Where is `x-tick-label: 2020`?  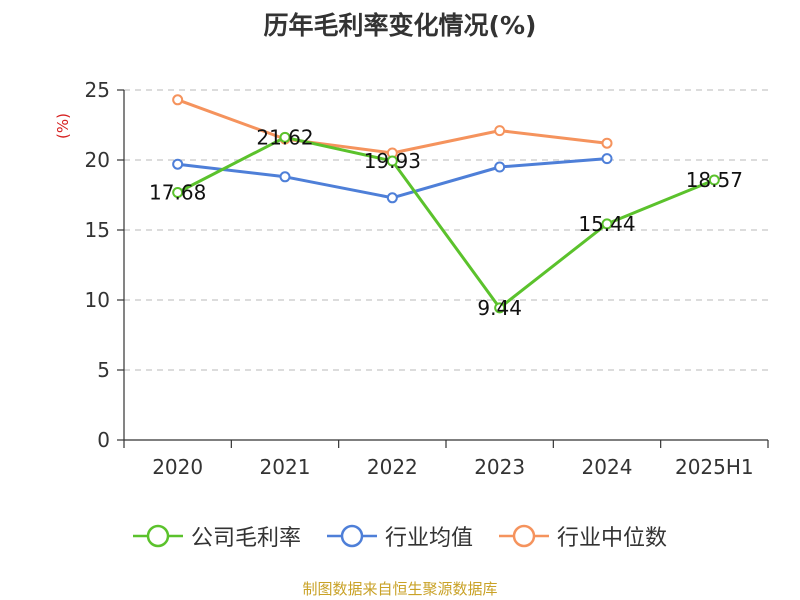 x-tick-label: 2020 is located at coordinates (177, 467).